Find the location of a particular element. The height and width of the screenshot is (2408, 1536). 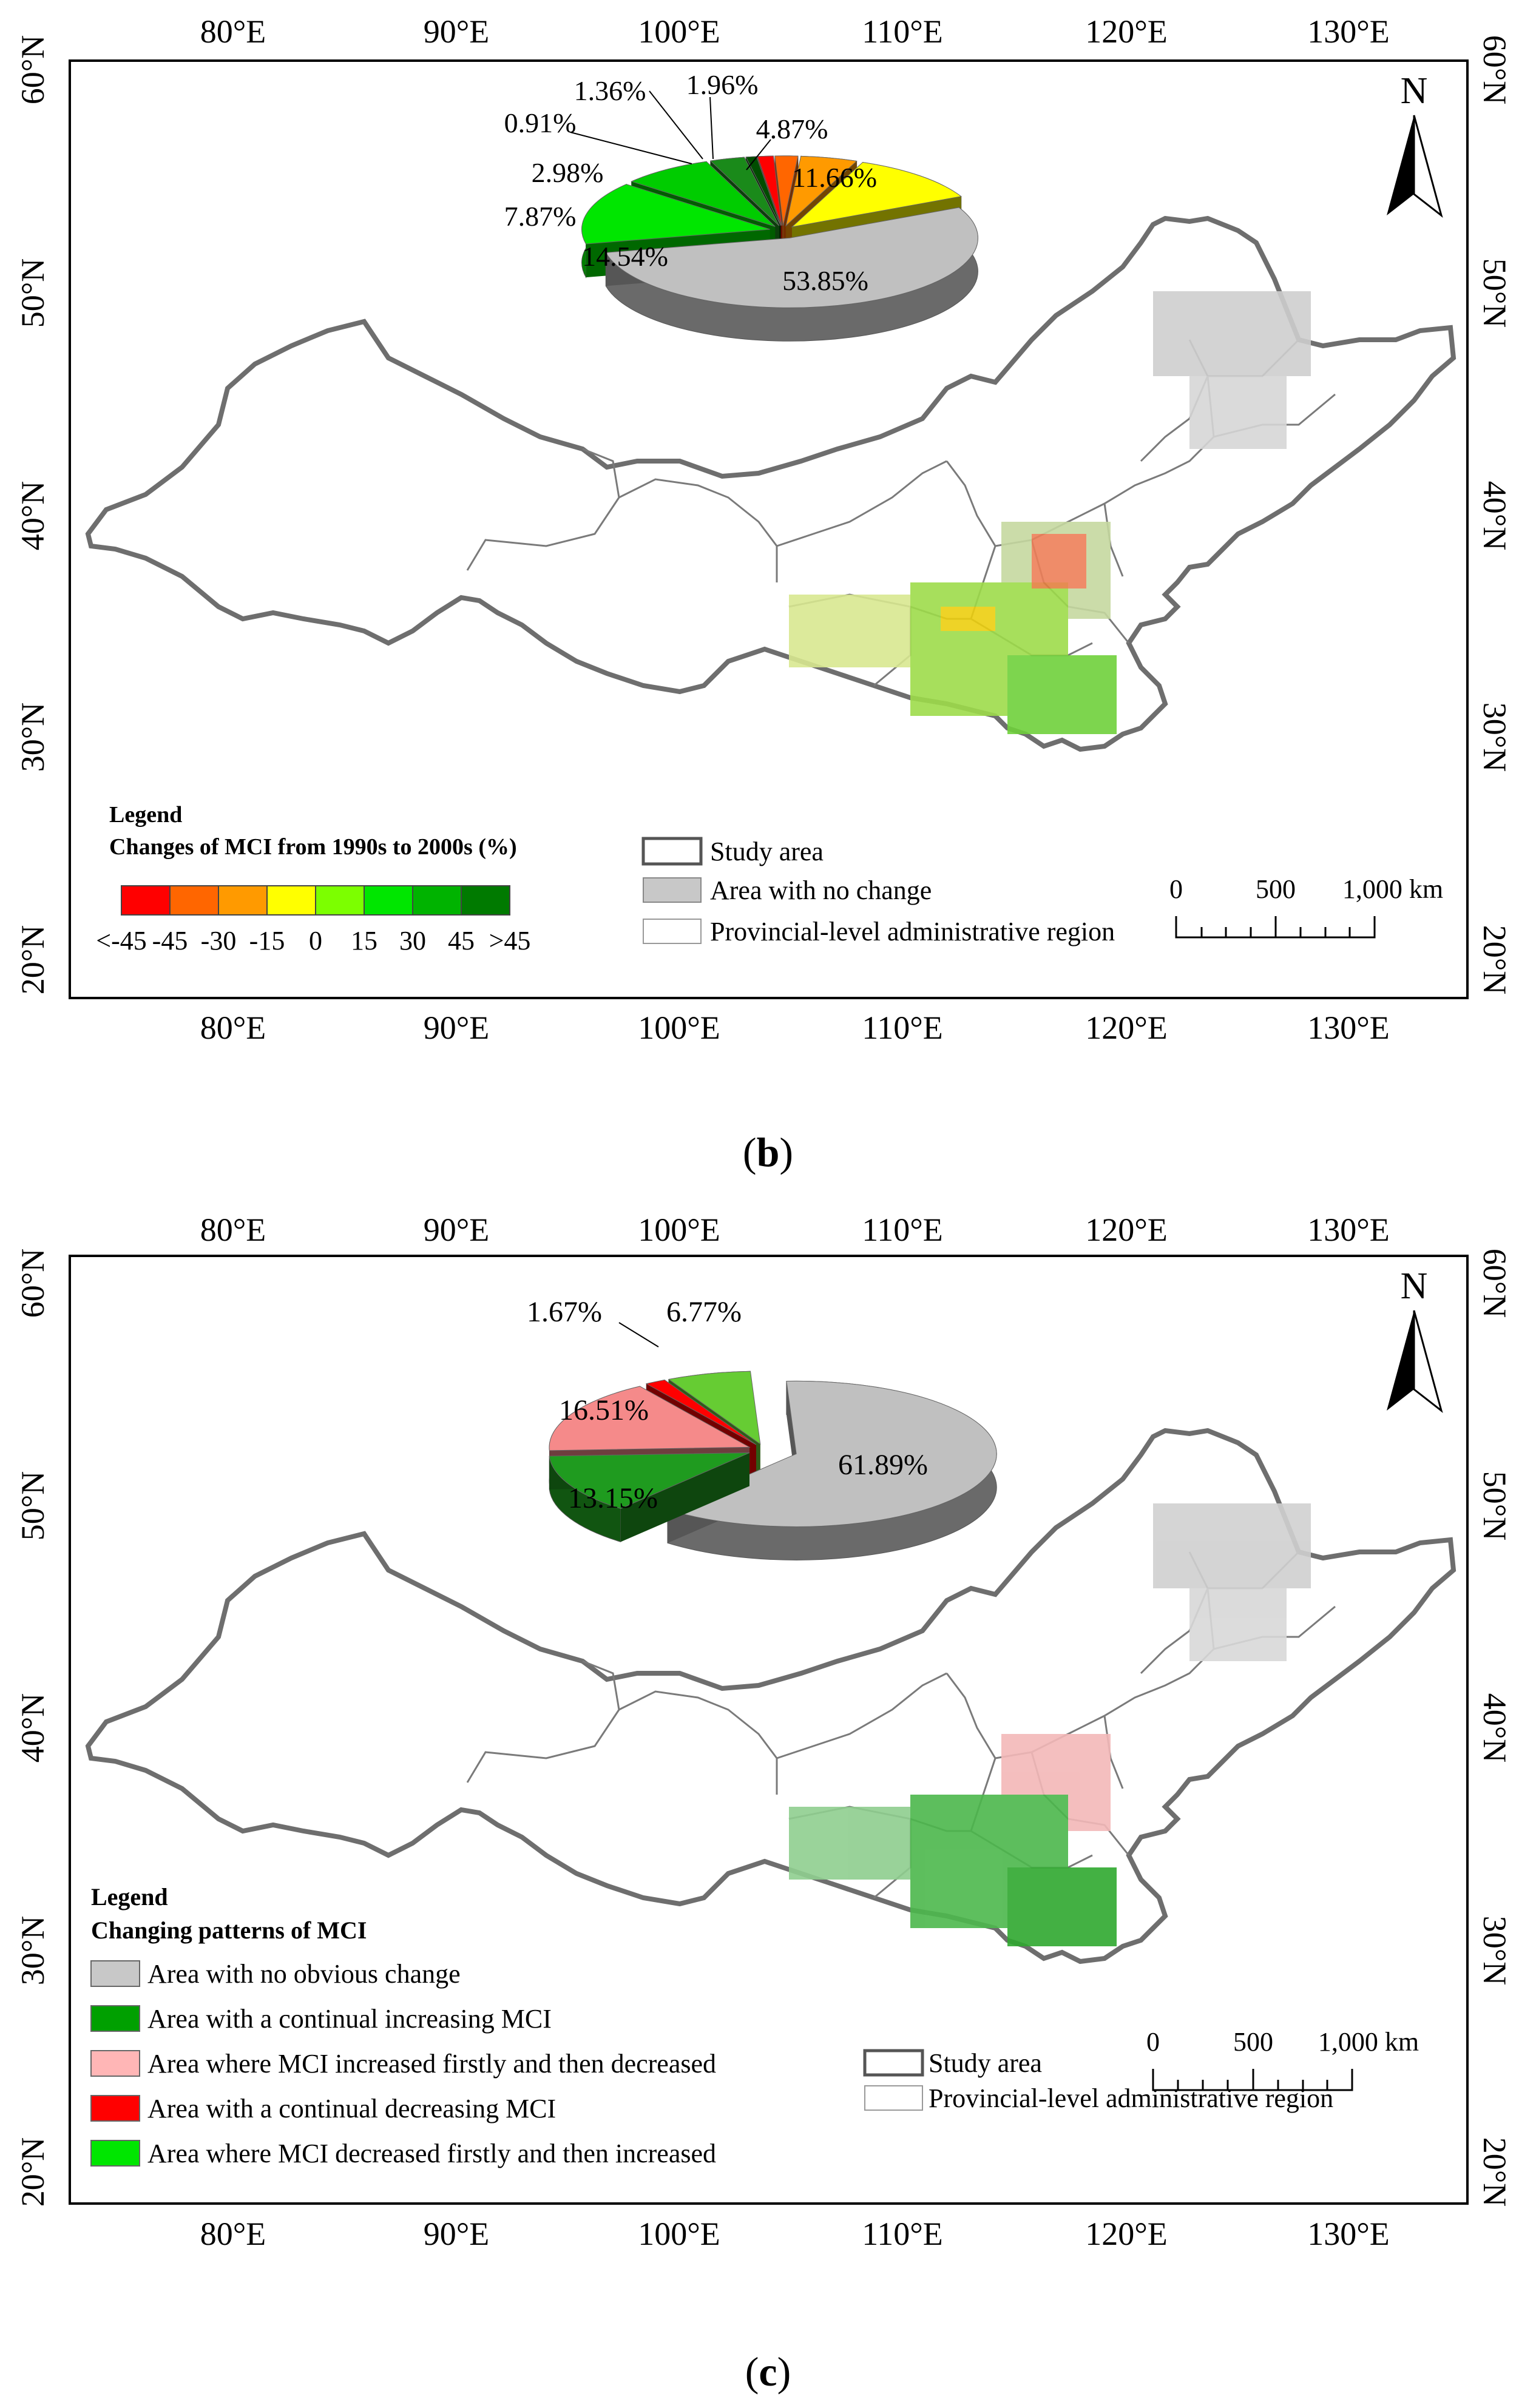

pie-value-label: 14.54% is located at coordinates (625, 256).